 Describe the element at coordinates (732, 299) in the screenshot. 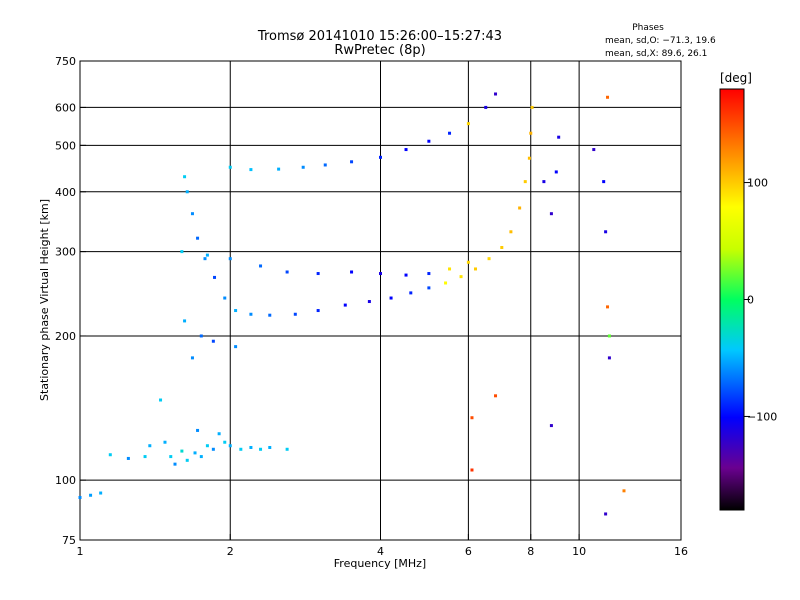

I see `colorbar-gradient` at that location.